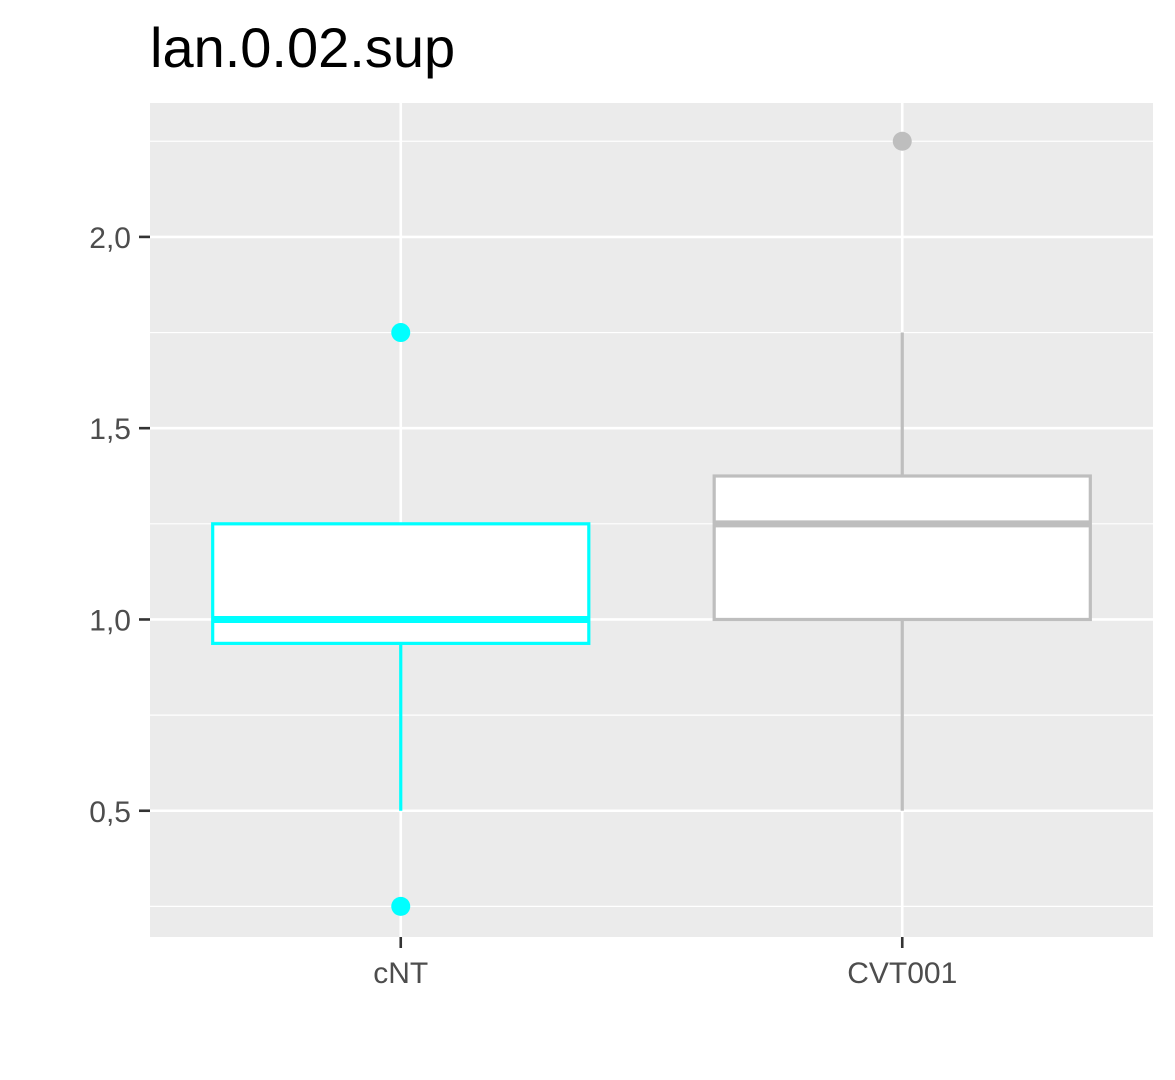 The image size is (1175, 1080). I want to click on chart-title: lan.0.02.sup, so click(302, 47).